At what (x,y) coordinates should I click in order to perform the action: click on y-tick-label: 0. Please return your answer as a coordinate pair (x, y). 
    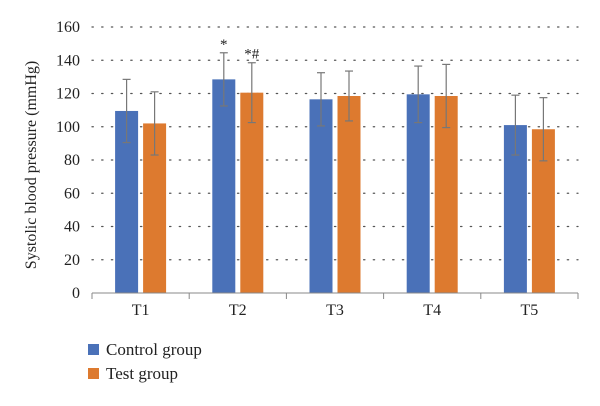
    Looking at the image, I should click on (76, 293).